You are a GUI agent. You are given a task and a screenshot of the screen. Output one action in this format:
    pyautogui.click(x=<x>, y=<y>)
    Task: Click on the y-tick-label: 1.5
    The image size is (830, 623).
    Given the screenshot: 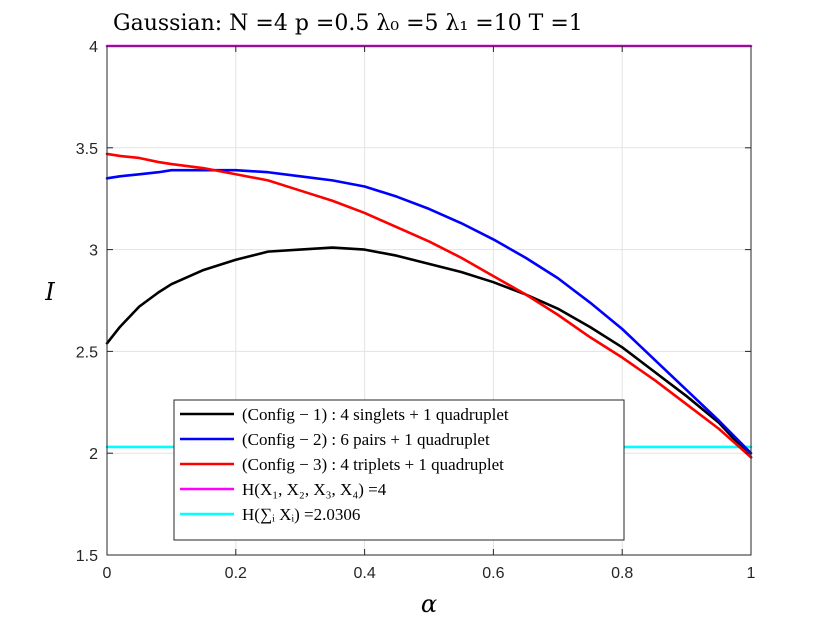 What is the action you would take?
    pyautogui.click(x=87, y=556)
    